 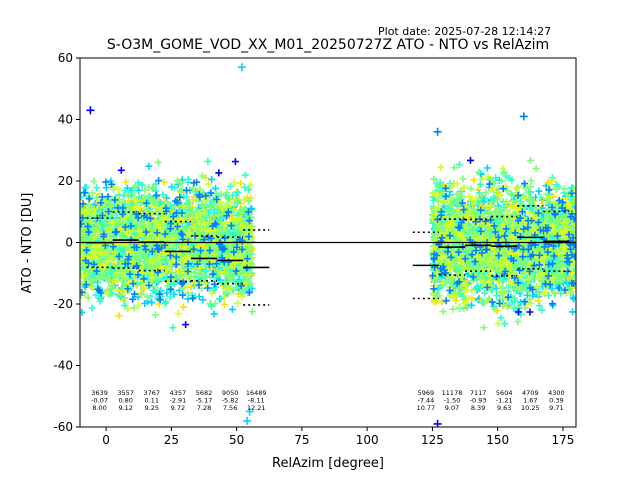 I want to click on plot-date: Plot date: 2025-07-28 12:14:27, so click(x=464, y=31).